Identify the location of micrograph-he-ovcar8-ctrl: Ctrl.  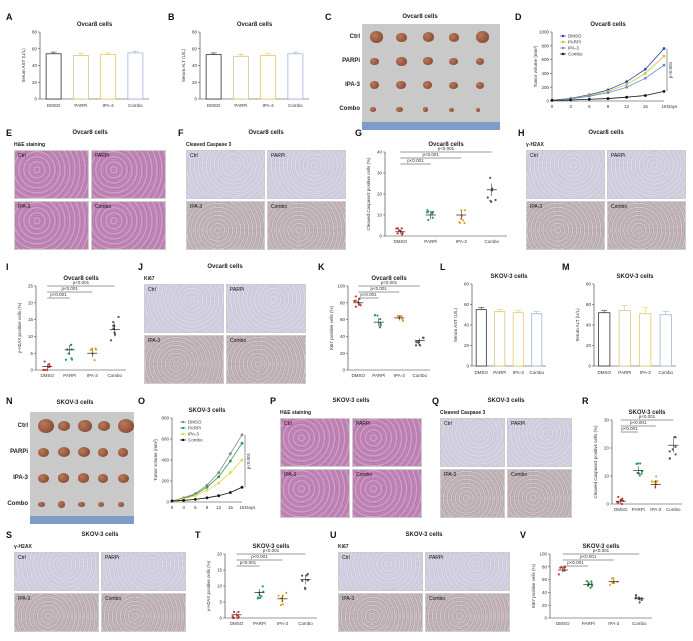
(51, 174).